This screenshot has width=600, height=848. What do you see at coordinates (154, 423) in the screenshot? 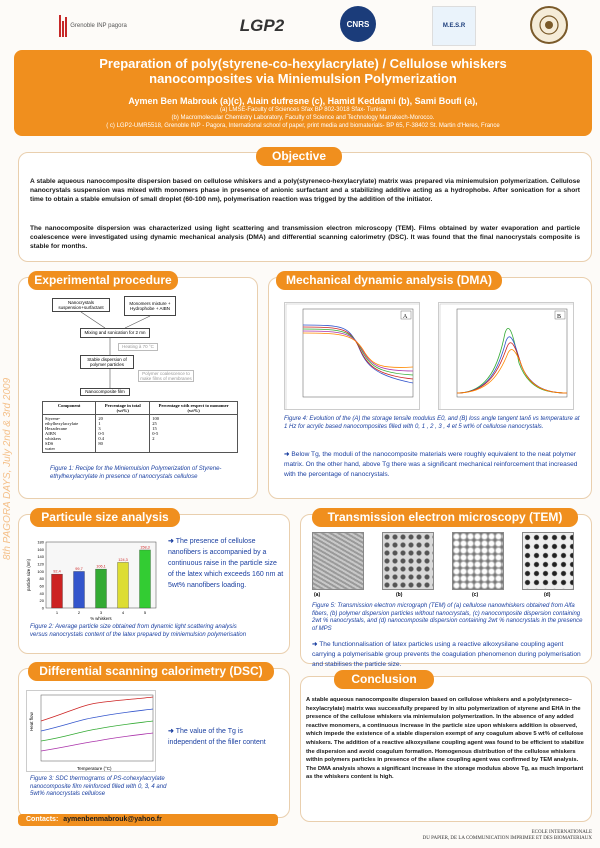
I see `recipe-cell-text: 25` at bounding box center [154, 423].